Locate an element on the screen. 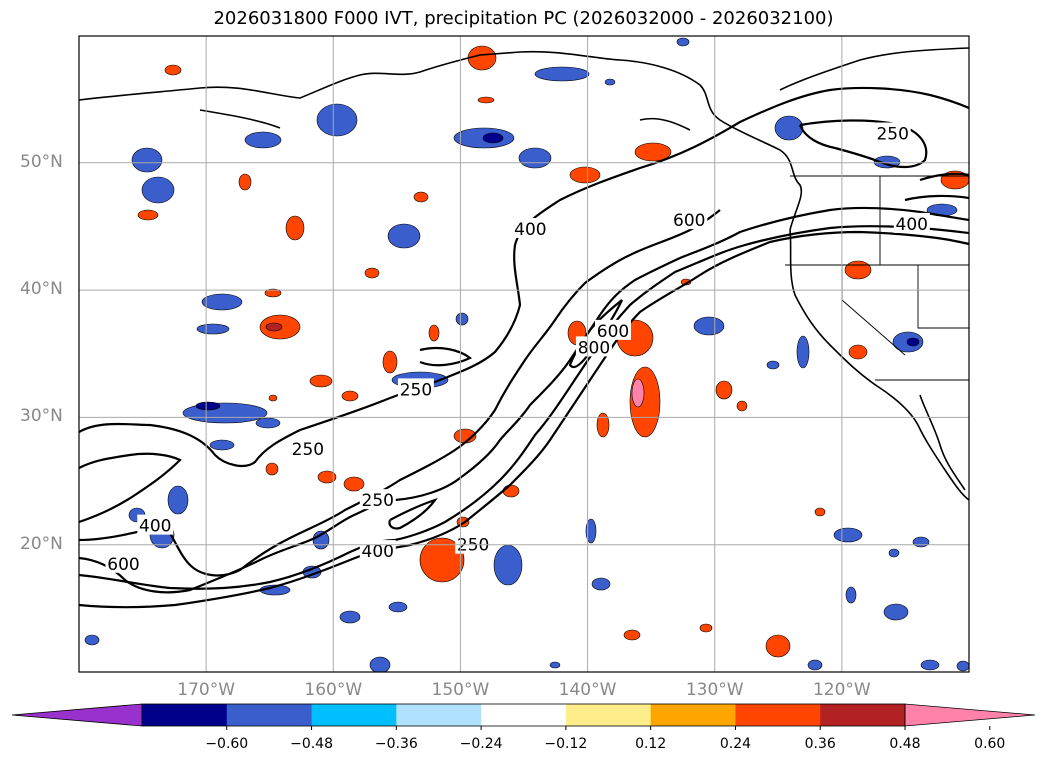 This screenshot has width=1047, height=765. colorbar-tick-label: −0.36 is located at coordinates (396, 744).